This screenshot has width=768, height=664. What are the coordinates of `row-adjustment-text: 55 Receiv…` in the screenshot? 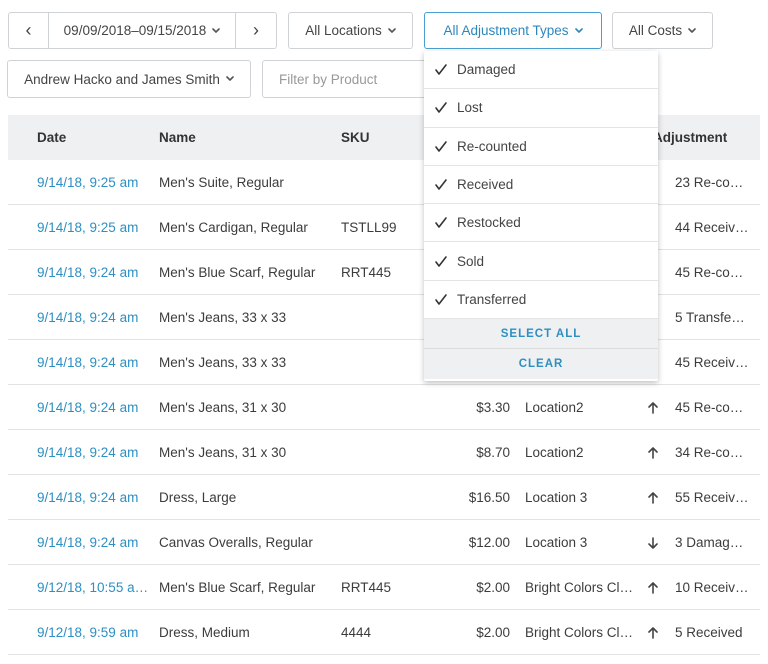 It's located at (712, 497).